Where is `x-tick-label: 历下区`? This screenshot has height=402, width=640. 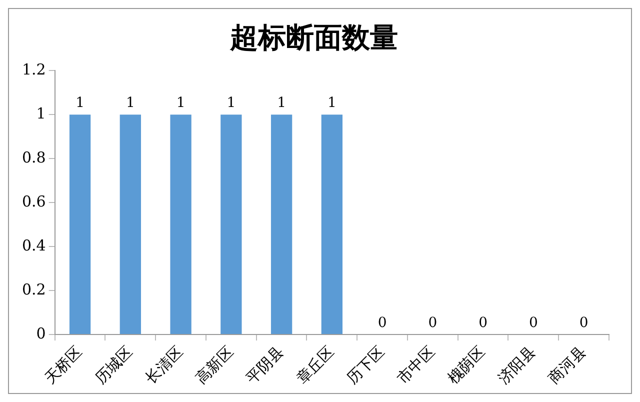
x-tick-label: 历下区 is located at coordinates (365, 365).